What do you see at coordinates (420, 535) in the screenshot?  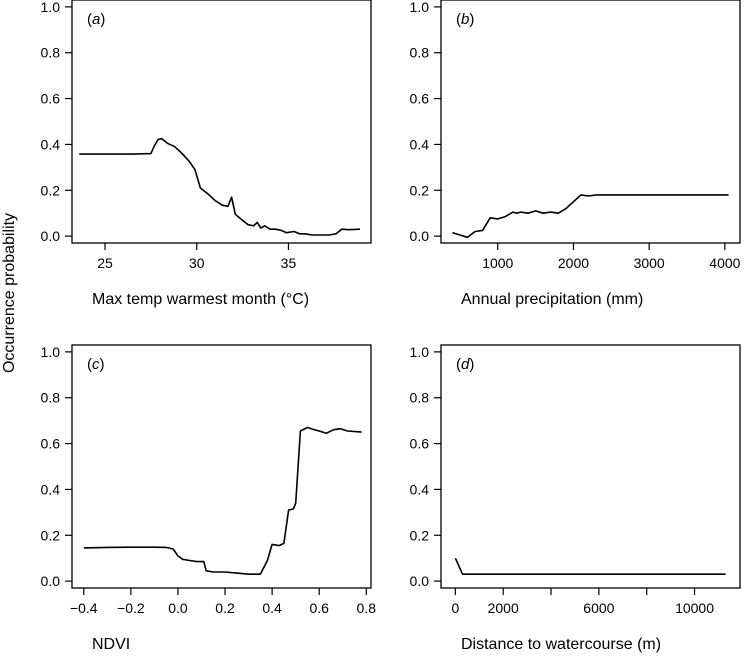 I see `y-tick-label-d: 0.2` at bounding box center [420, 535].